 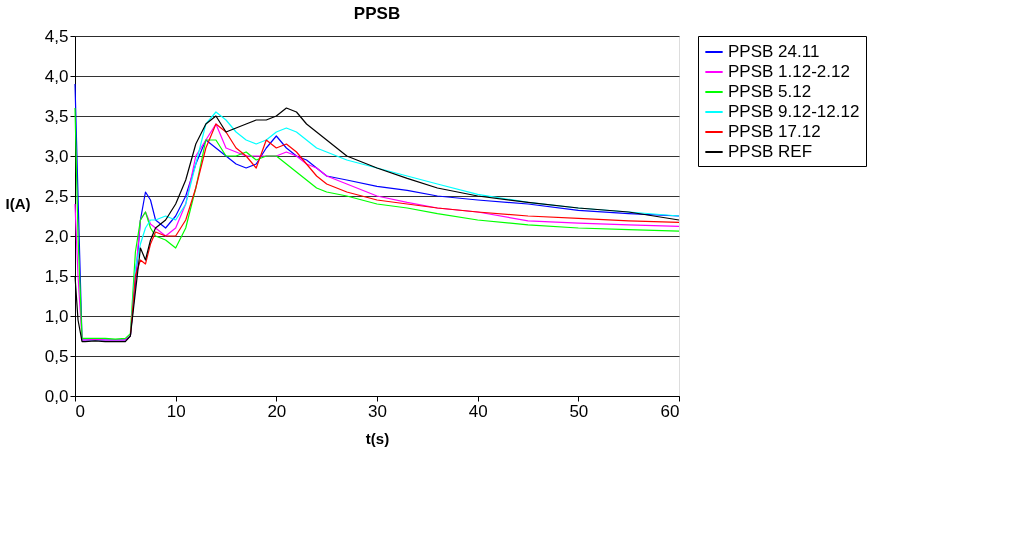 I want to click on chart-title: PPSB, so click(x=377, y=13).